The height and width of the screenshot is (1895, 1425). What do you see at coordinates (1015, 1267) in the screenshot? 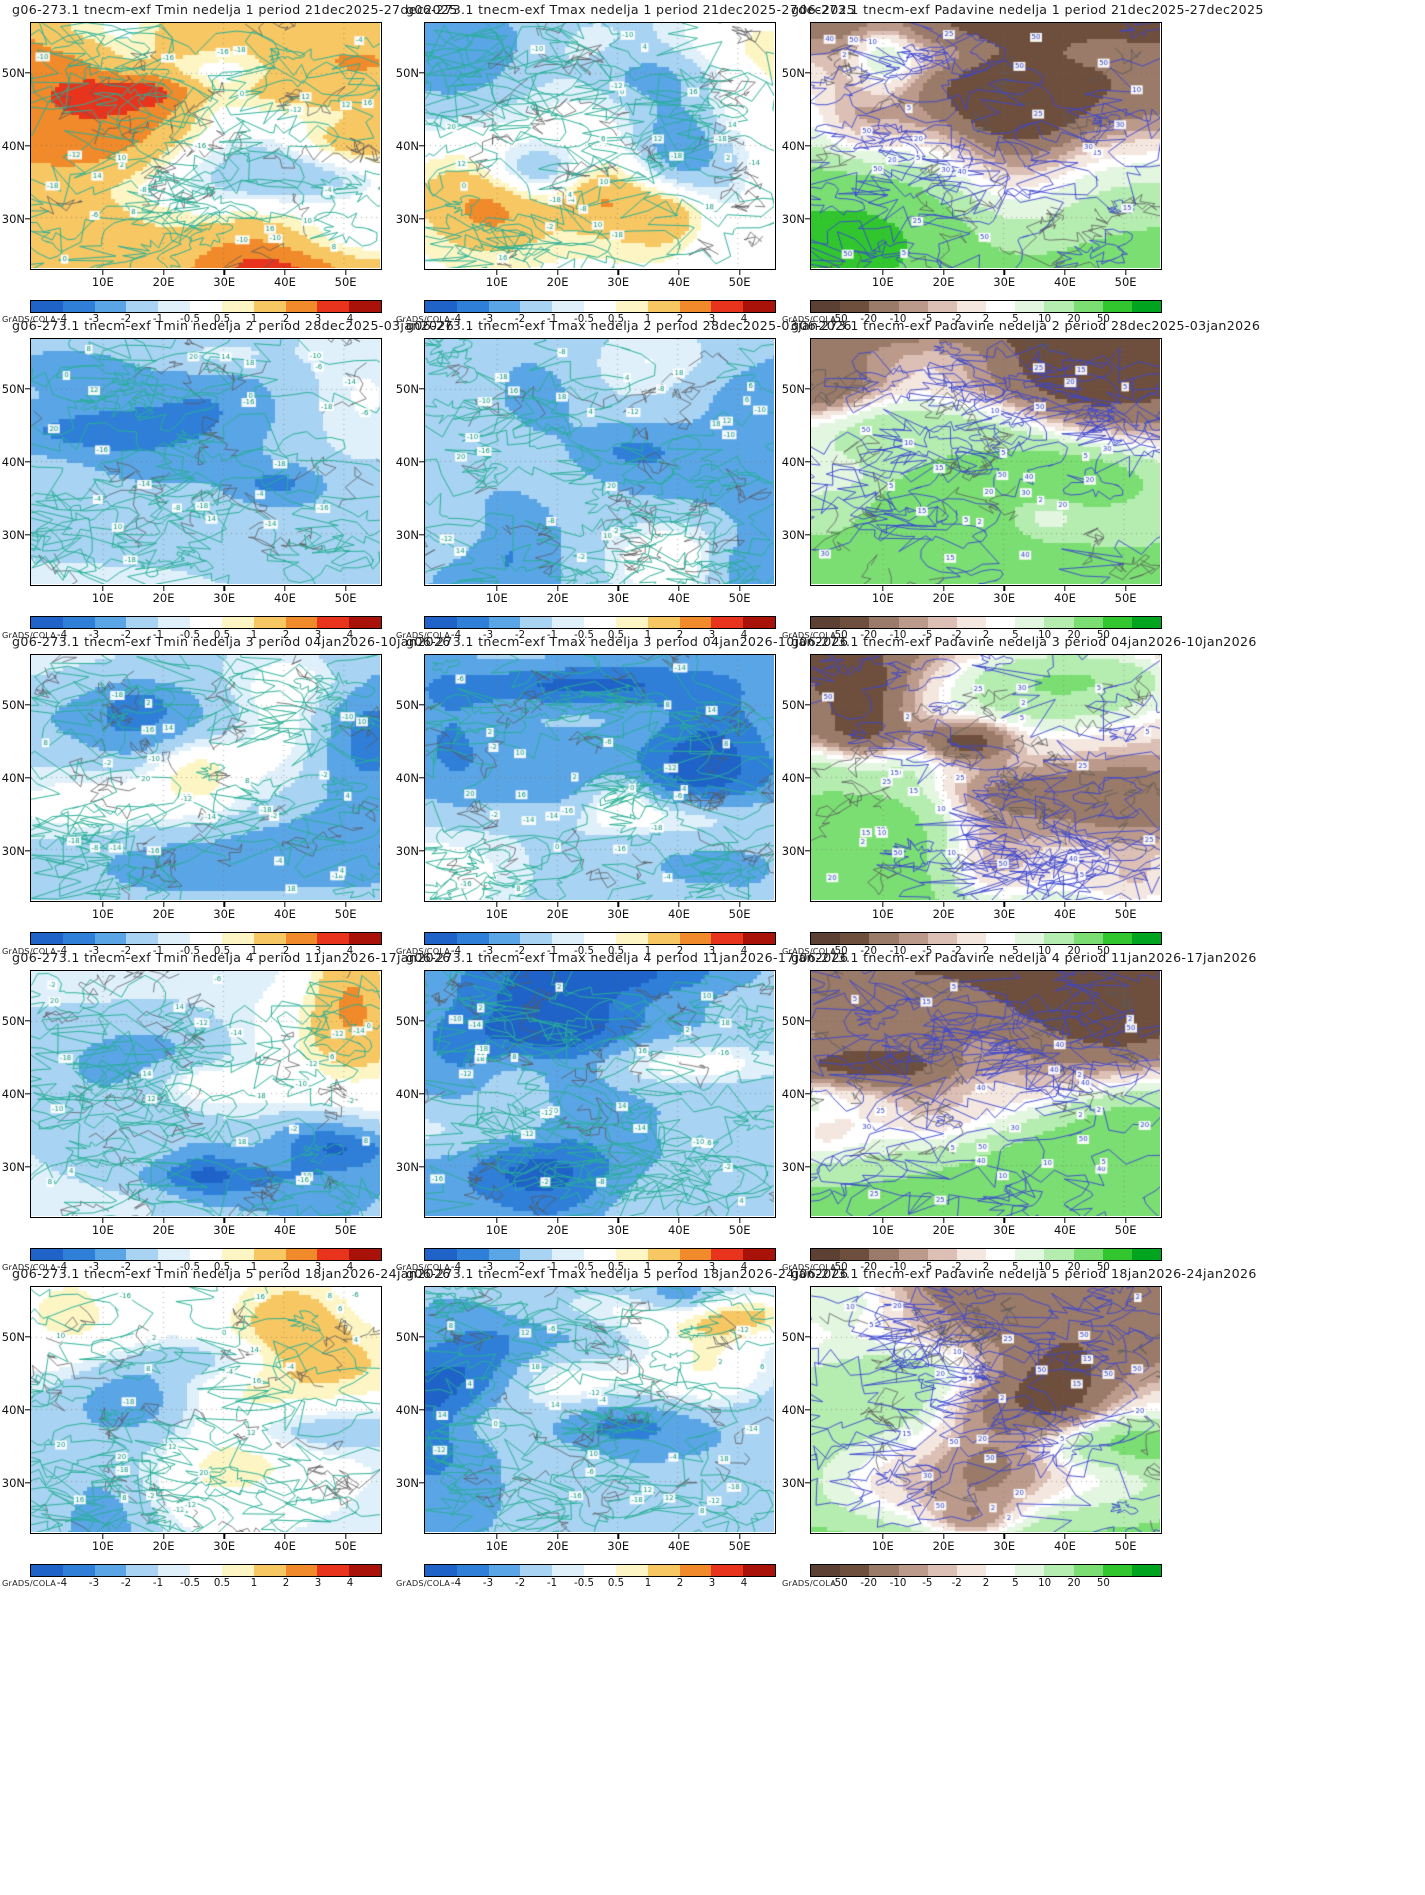
I see `colorbar-tick-label: 5` at bounding box center [1015, 1267].